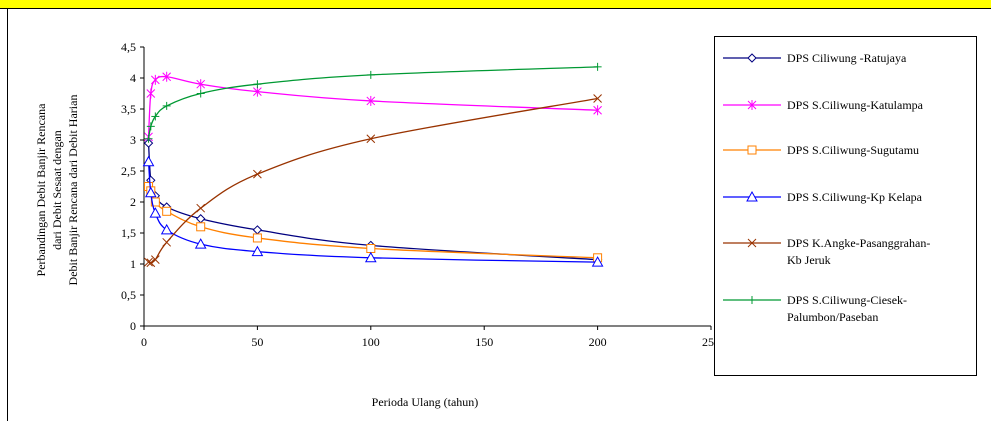 The image size is (991, 421). I want to click on x-tick-label: 200, so click(598, 342).